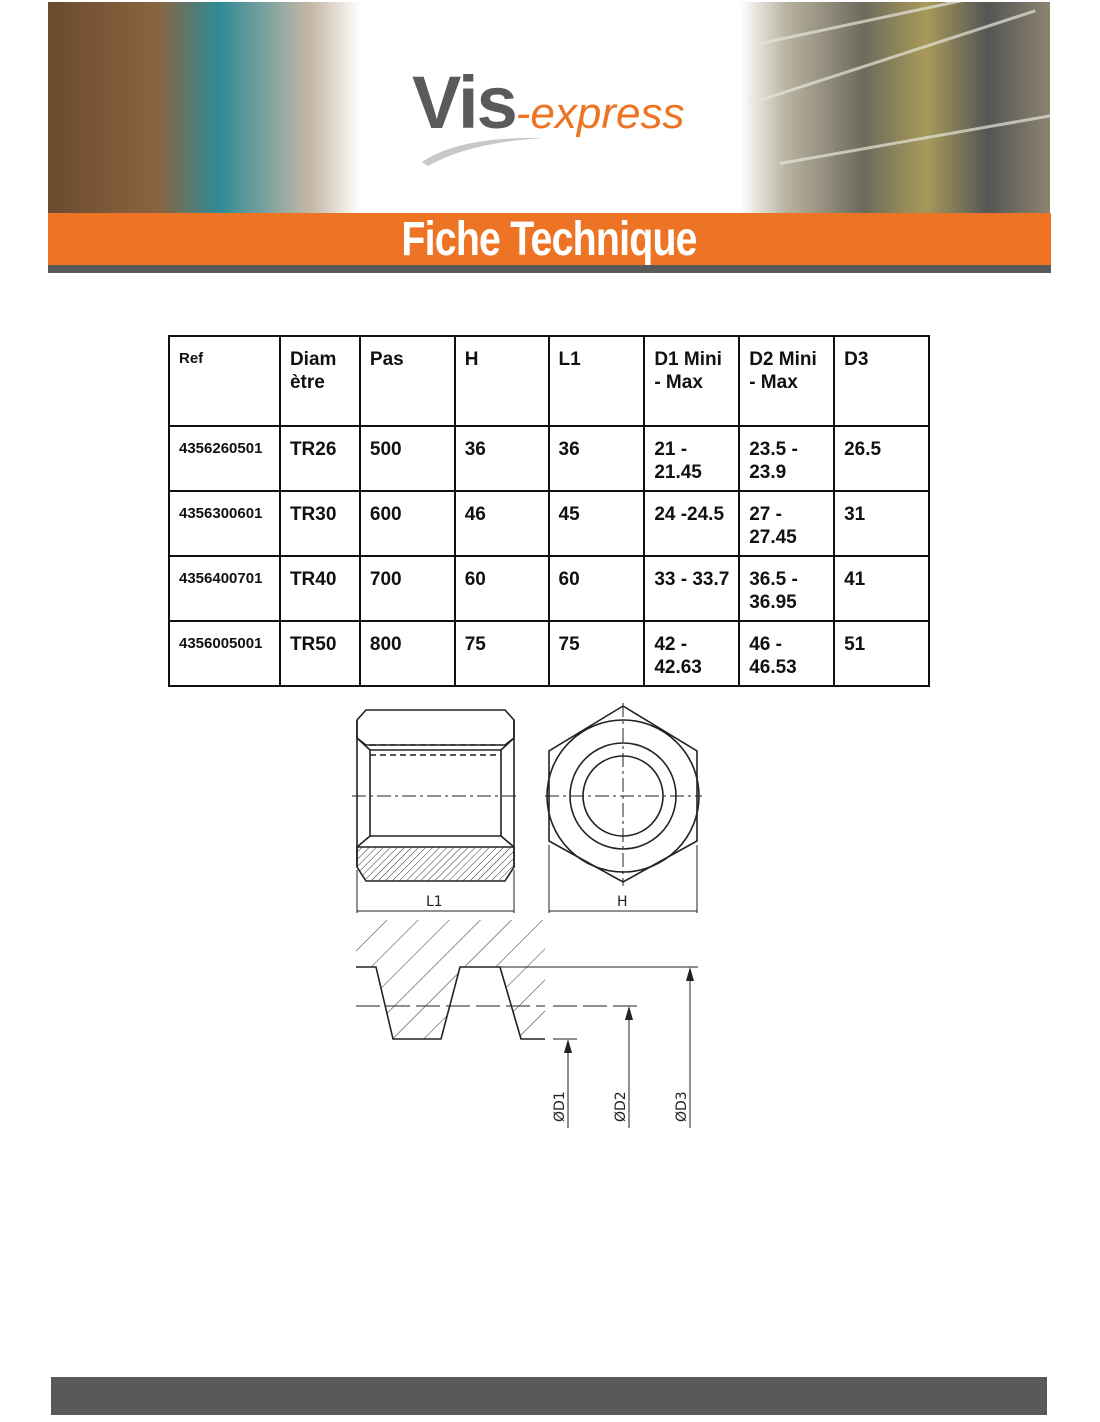 Image resolution: width=1100 pixels, height=1422 pixels. I want to click on cell: 36.5 - 36.95, so click(787, 588).